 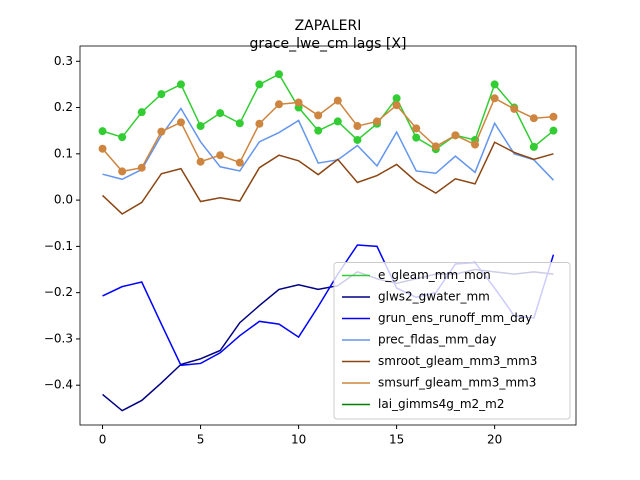 What do you see at coordinates (396, 440) in the screenshot?
I see `x-tick-label: 15` at bounding box center [396, 440].